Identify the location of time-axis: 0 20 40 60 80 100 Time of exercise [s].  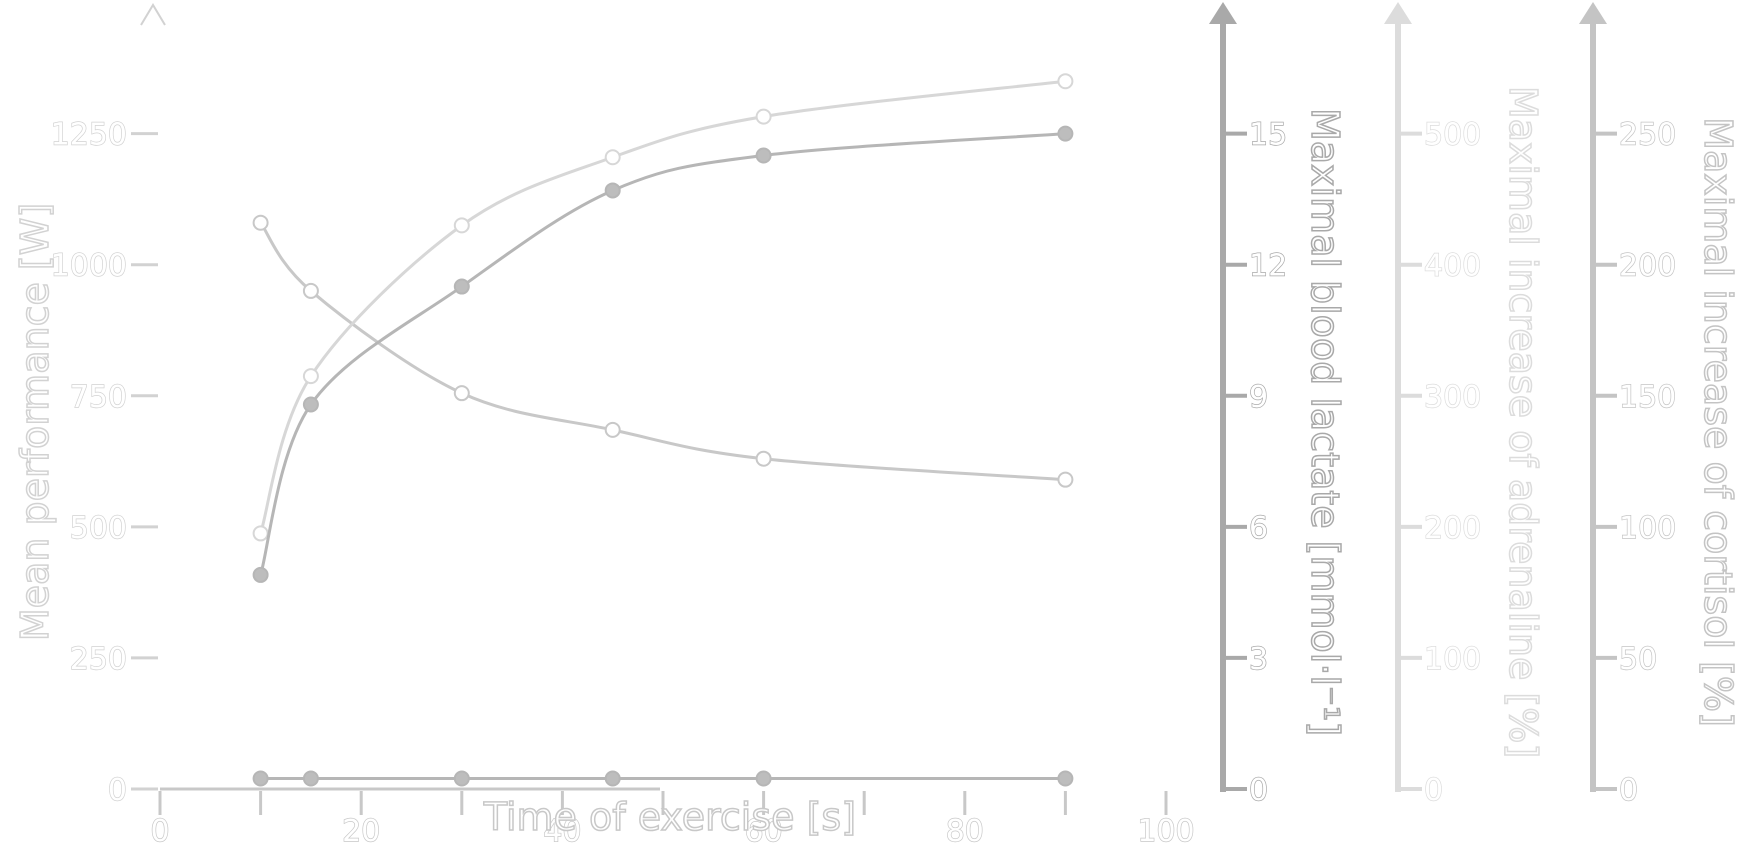
(672, 816).